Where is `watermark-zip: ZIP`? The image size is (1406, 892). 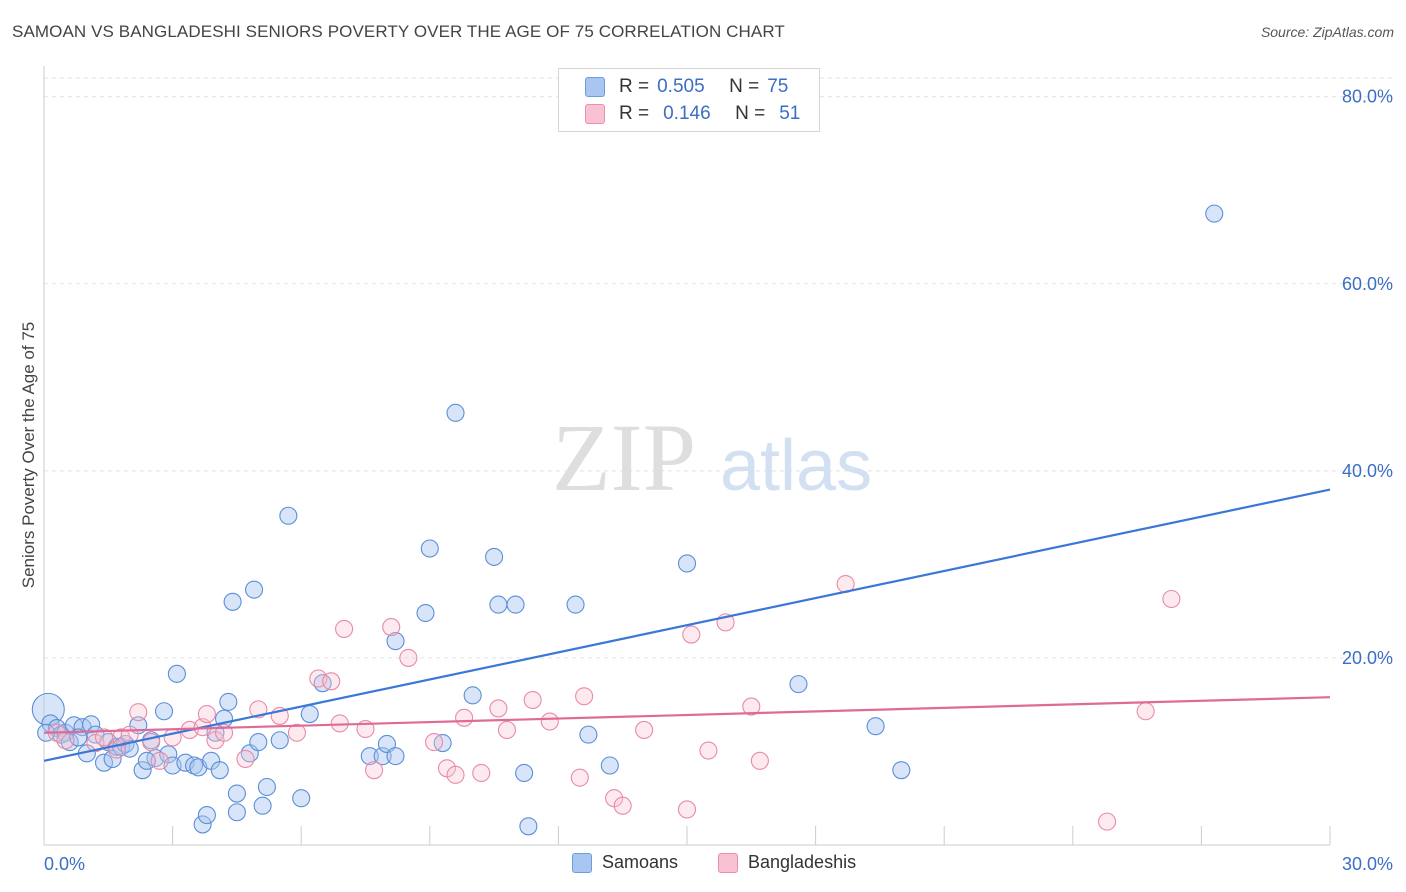 watermark-zip: ZIP is located at coordinates (624, 457).